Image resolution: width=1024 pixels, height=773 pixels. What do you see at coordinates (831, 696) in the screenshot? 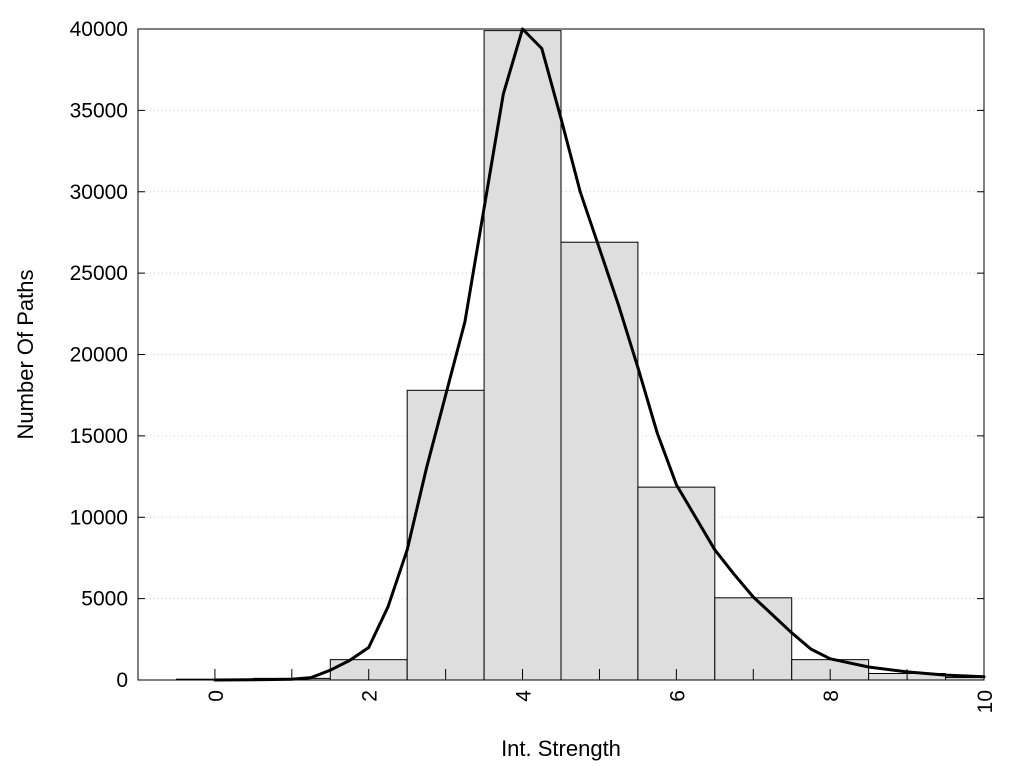
I see `x-tick-label: 8` at bounding box center [831, 696].